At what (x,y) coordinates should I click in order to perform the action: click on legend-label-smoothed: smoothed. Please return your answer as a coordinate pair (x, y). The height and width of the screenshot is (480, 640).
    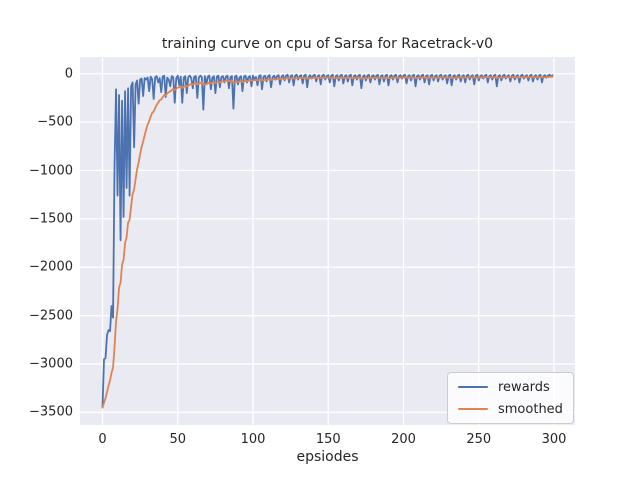
    Looking at the image, I should click on (530, 409).